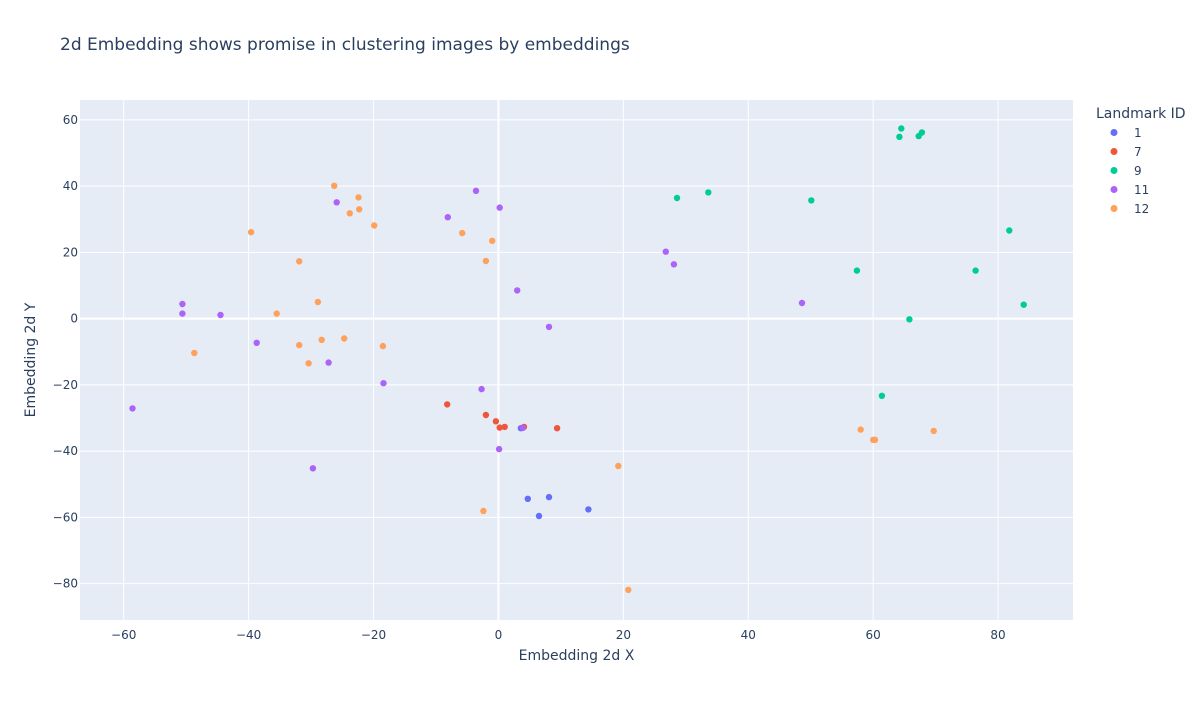  What do you see at coordinates (1138, 171) in the screenshot?
I see `legend-label: 9` at bounding box center [1138, 171].